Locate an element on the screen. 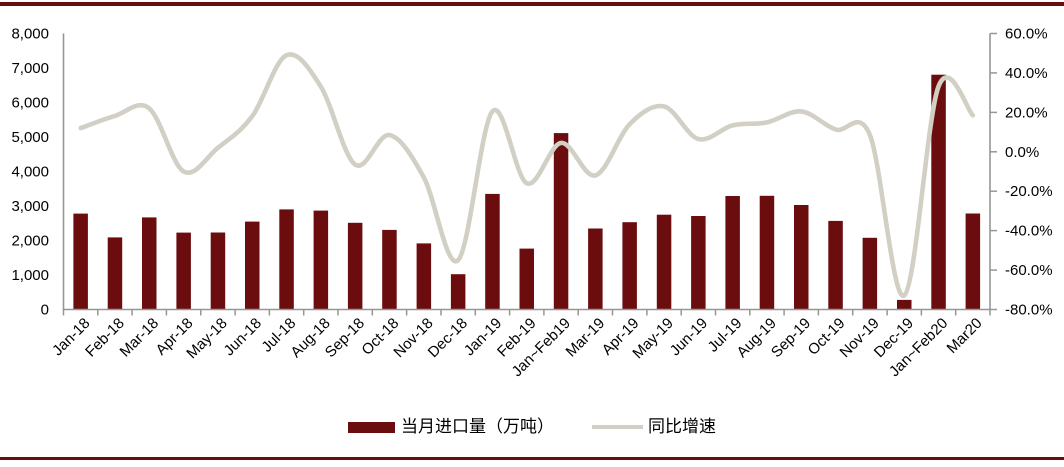 The height and width of the screenshot is (467, 1064). left-axis-tick-label: 2,000 is located at coordinates (30, 241).